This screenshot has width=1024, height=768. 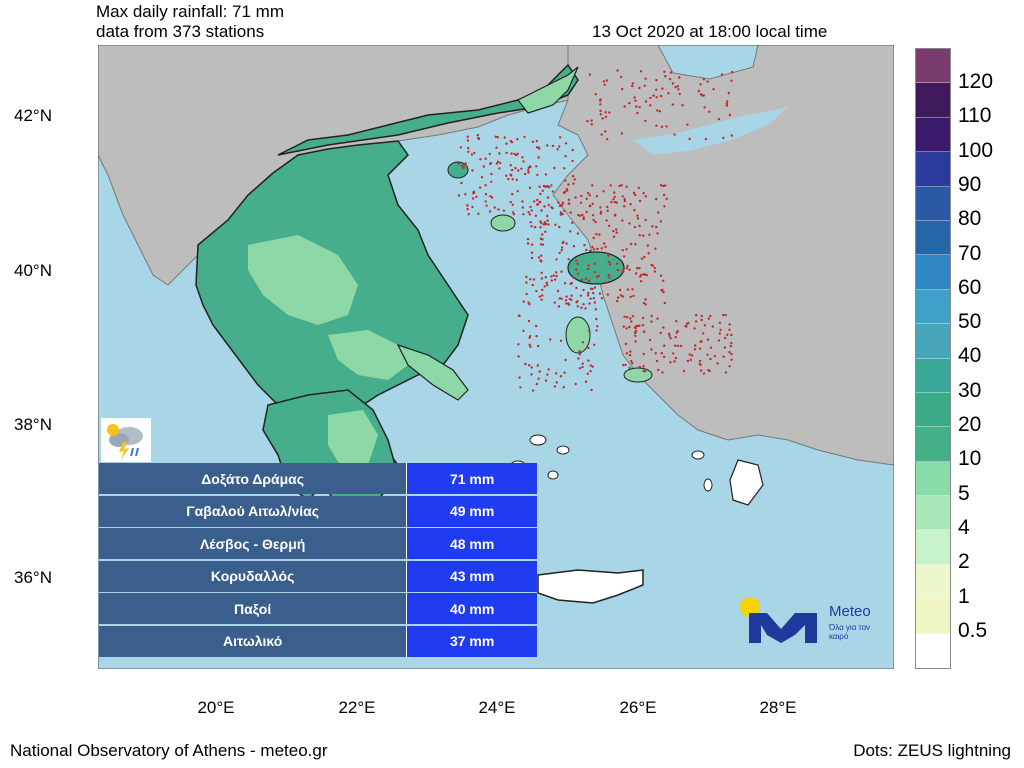 What do you see at coordinates (778, 707) in the screenshot?
I see `lon-label-28: 28°E` at bounding box center [778, 707].